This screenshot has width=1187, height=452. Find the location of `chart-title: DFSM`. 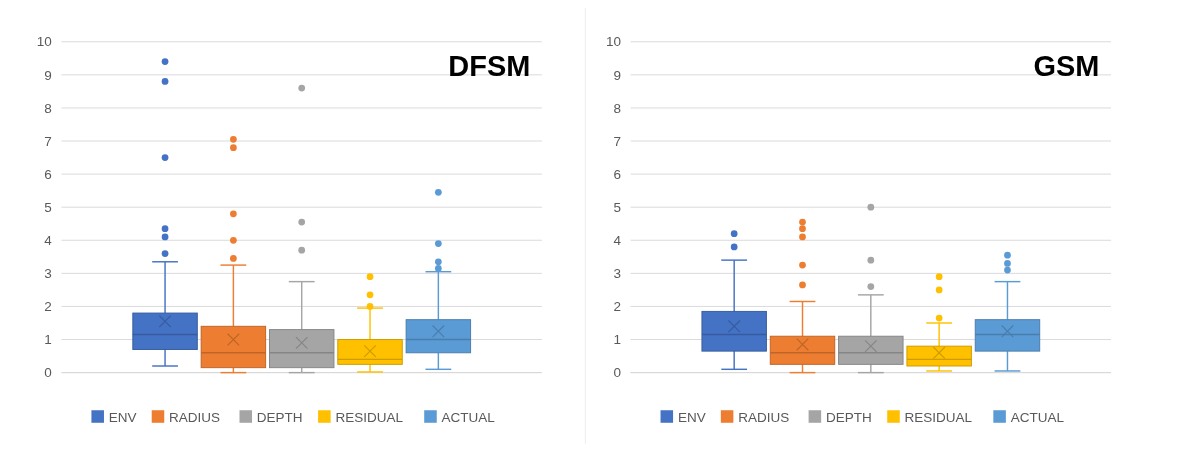

chart-title: DFSM is located at coordinates (489, 66).